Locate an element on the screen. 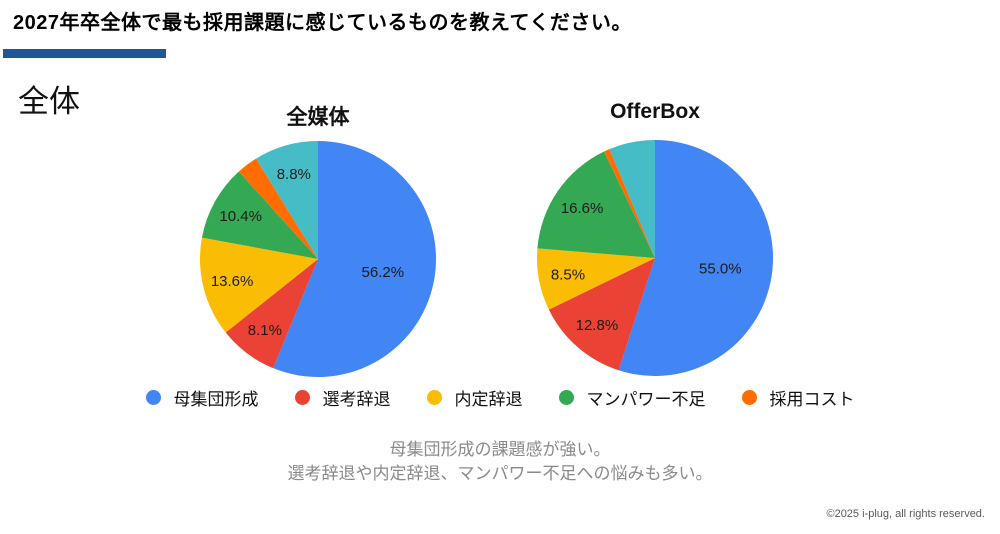  legend-item-label: マンパワー不足 is located at coordinates (646, 399).